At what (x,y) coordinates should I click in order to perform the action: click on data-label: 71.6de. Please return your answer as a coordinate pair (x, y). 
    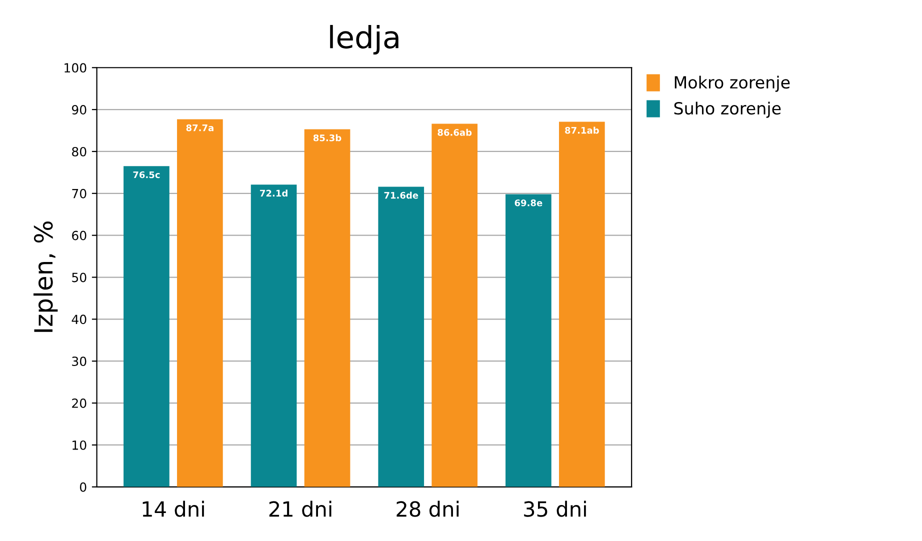
    Looking at the image, I should click on (401, 195).